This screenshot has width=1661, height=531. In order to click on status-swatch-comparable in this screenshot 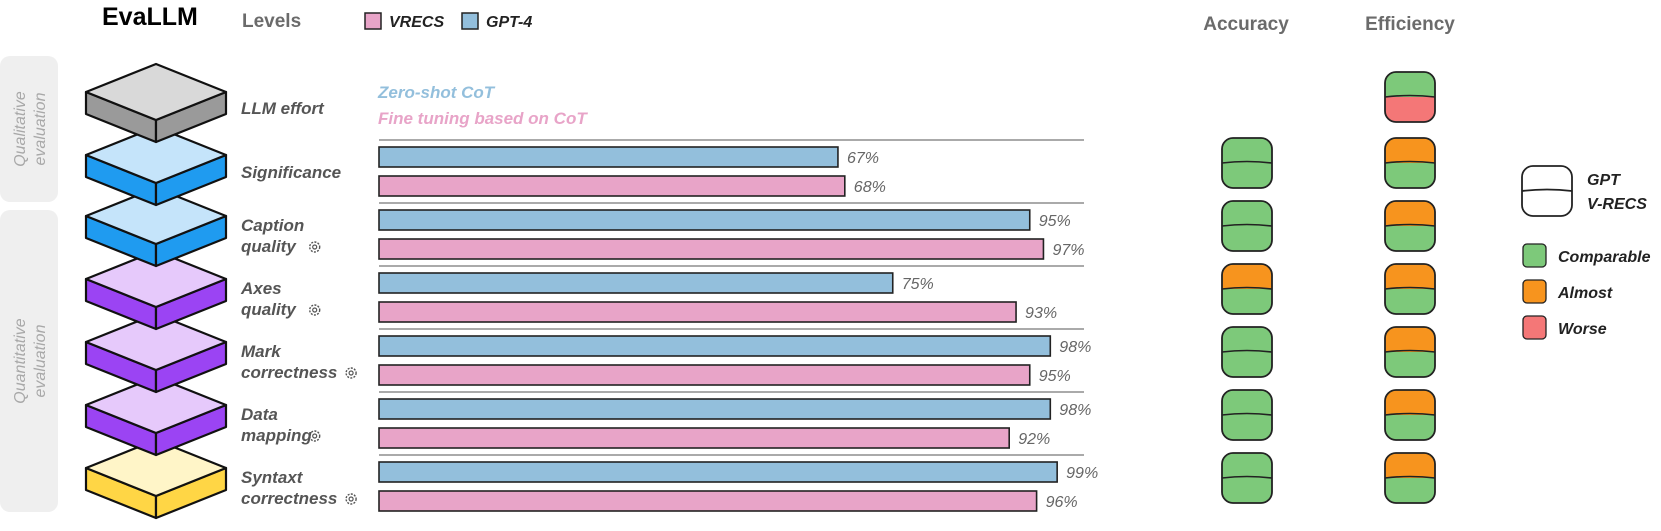, I will do `click(1534, 255)`.